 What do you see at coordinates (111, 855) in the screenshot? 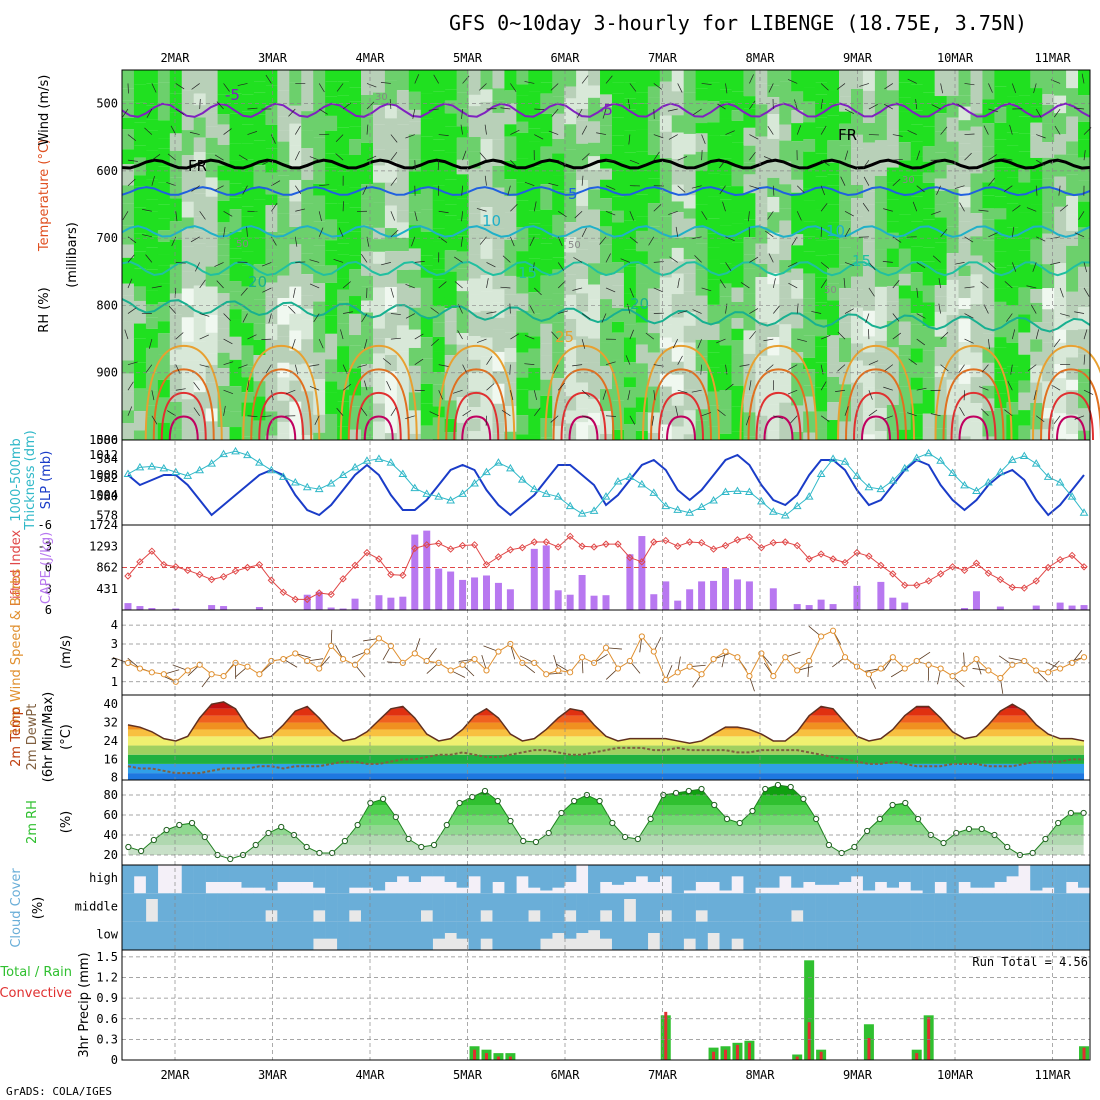
I see `rh2m-tick: 20` at bounding box center [111, 855].